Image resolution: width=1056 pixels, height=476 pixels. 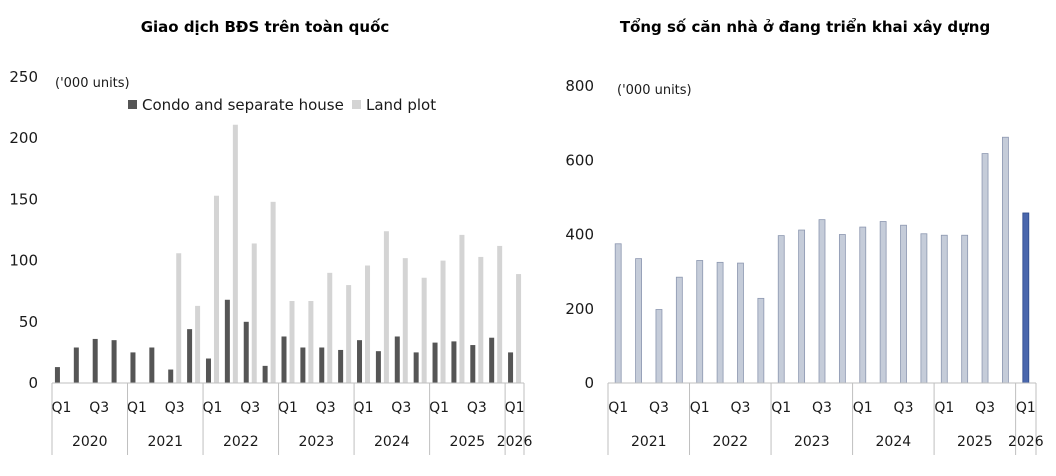 I want to click on left-chart-unit-label: ('000 units), so click(x=92, y=83).